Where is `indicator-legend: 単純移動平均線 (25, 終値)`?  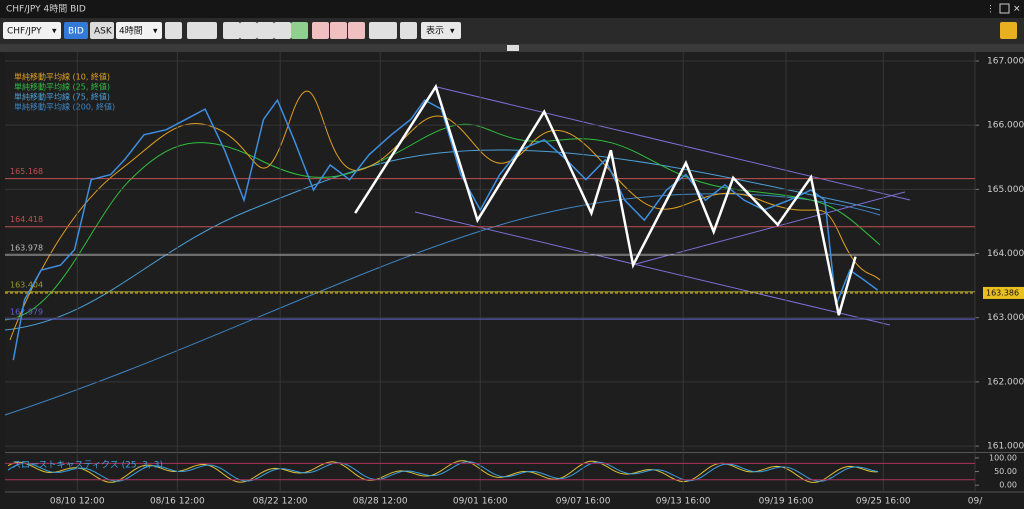 indicator-legend: 単純移動平均線 (25, 終値) is located at coordinates (62, 87).